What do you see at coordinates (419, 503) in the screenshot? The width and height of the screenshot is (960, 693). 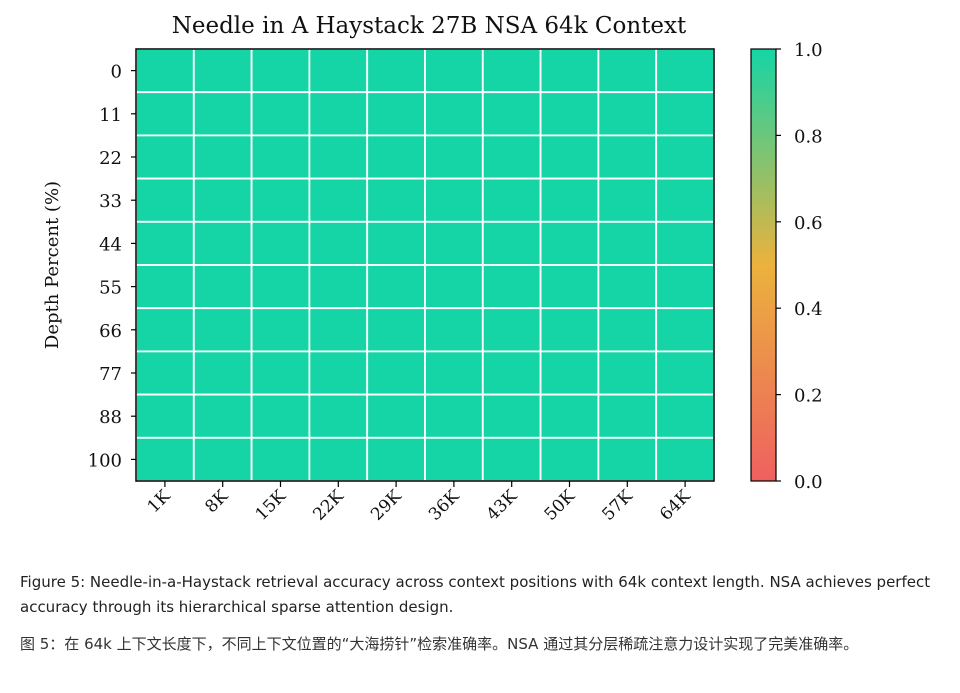 I see `x-axis: 1K 8K 15K 22K 29K 36K 43K 50K 57K 64K` at bounding box center [419, 503].